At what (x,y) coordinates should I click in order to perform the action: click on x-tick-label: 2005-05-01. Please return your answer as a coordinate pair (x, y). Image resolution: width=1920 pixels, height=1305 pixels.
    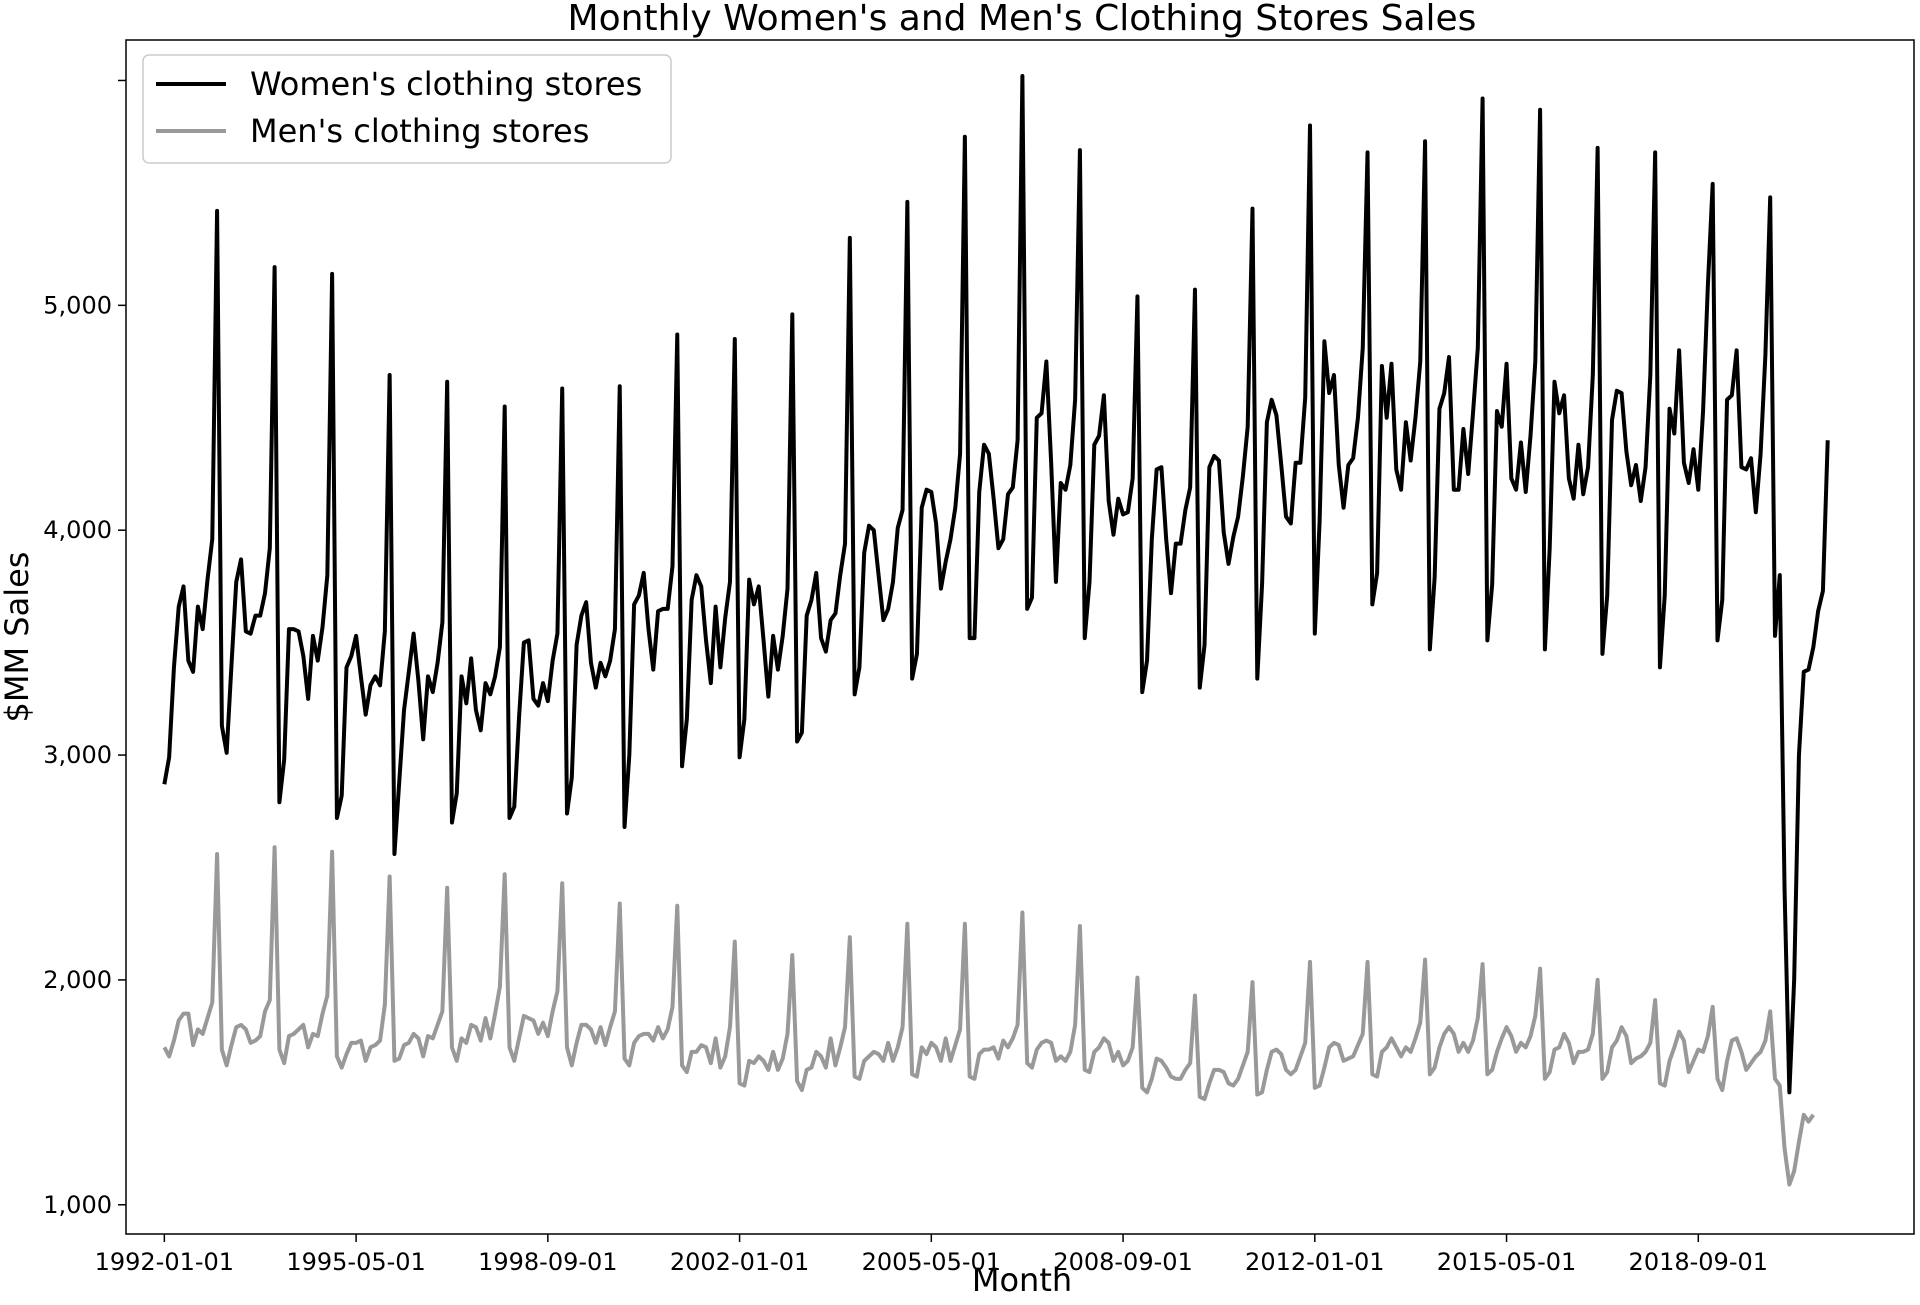
    Looking at the image, I should click on (931, 1262).